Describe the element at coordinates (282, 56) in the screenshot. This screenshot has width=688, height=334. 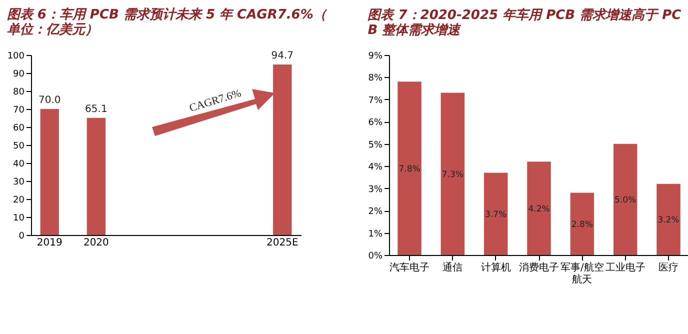
I see `data-label: 94.7` at that location.